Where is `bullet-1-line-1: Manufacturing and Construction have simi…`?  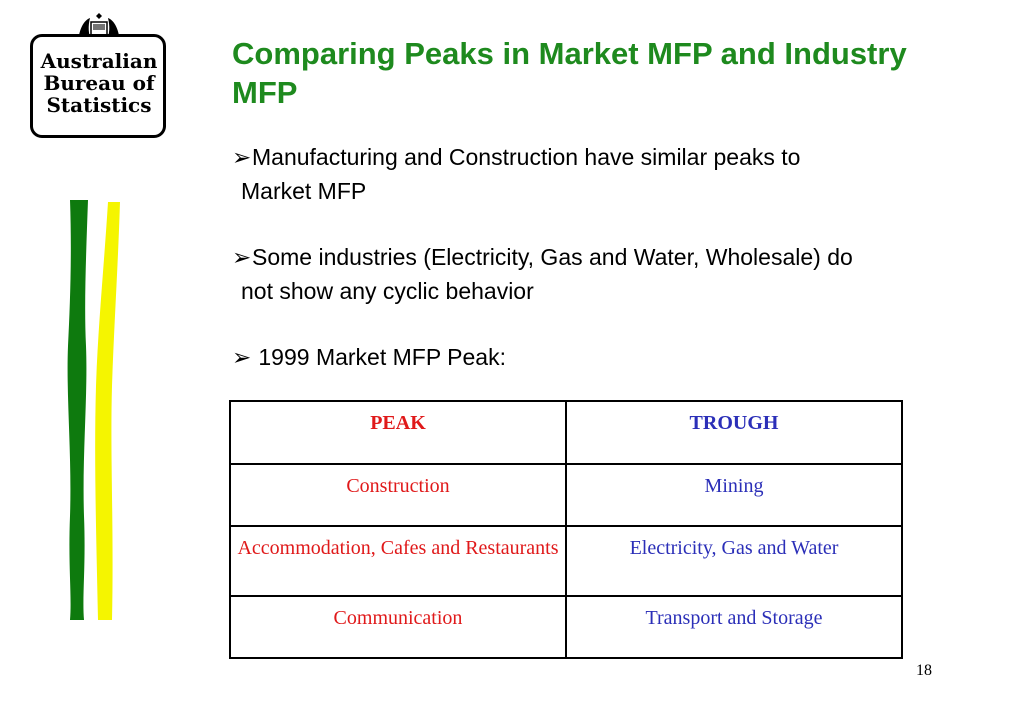 bullet-1-line-1: Manufacturing and Construction have simi… is located at coordinates (526, 157).